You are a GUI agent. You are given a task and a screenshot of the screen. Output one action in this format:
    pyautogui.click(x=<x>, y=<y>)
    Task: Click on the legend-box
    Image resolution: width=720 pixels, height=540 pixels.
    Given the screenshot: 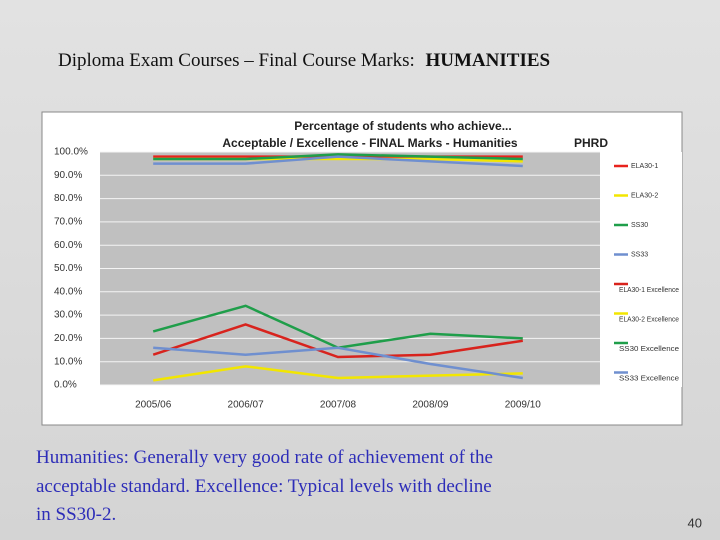 What is the action you would take?
    pyautogui.click(x=647, y=269)
    